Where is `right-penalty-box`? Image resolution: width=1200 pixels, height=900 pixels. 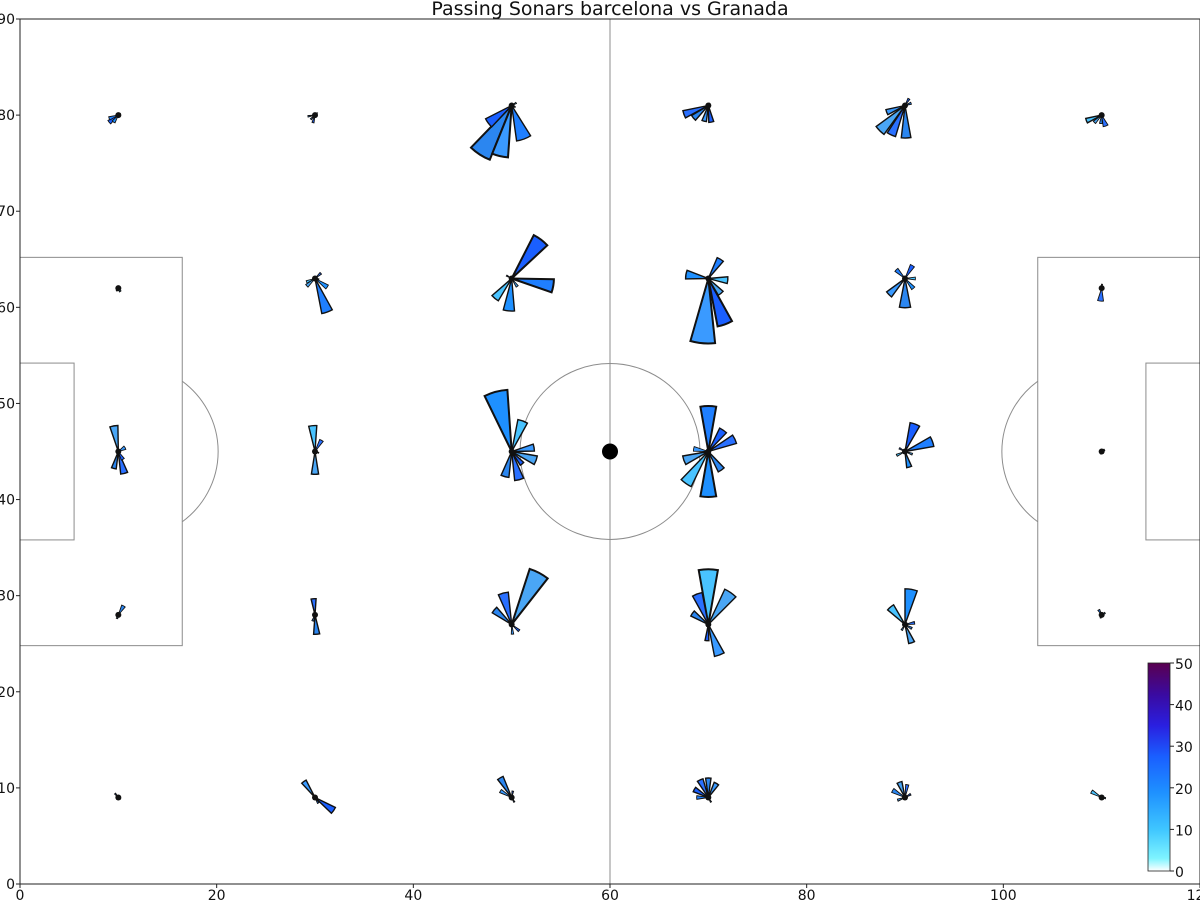
right-penalty-box is located at coordinates (1118, 451).